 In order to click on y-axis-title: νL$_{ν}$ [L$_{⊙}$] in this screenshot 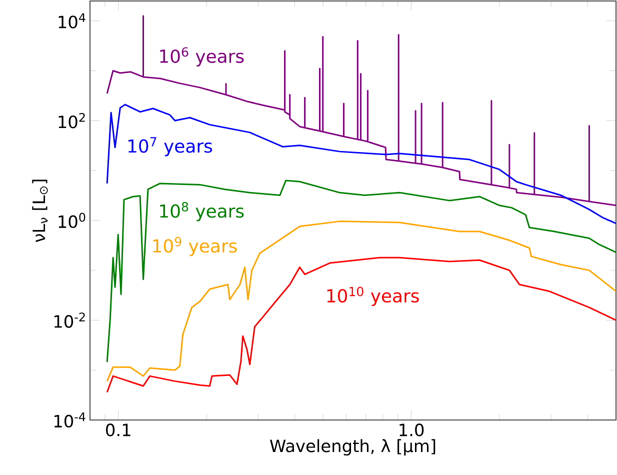, I will do `click(40, 211)`.